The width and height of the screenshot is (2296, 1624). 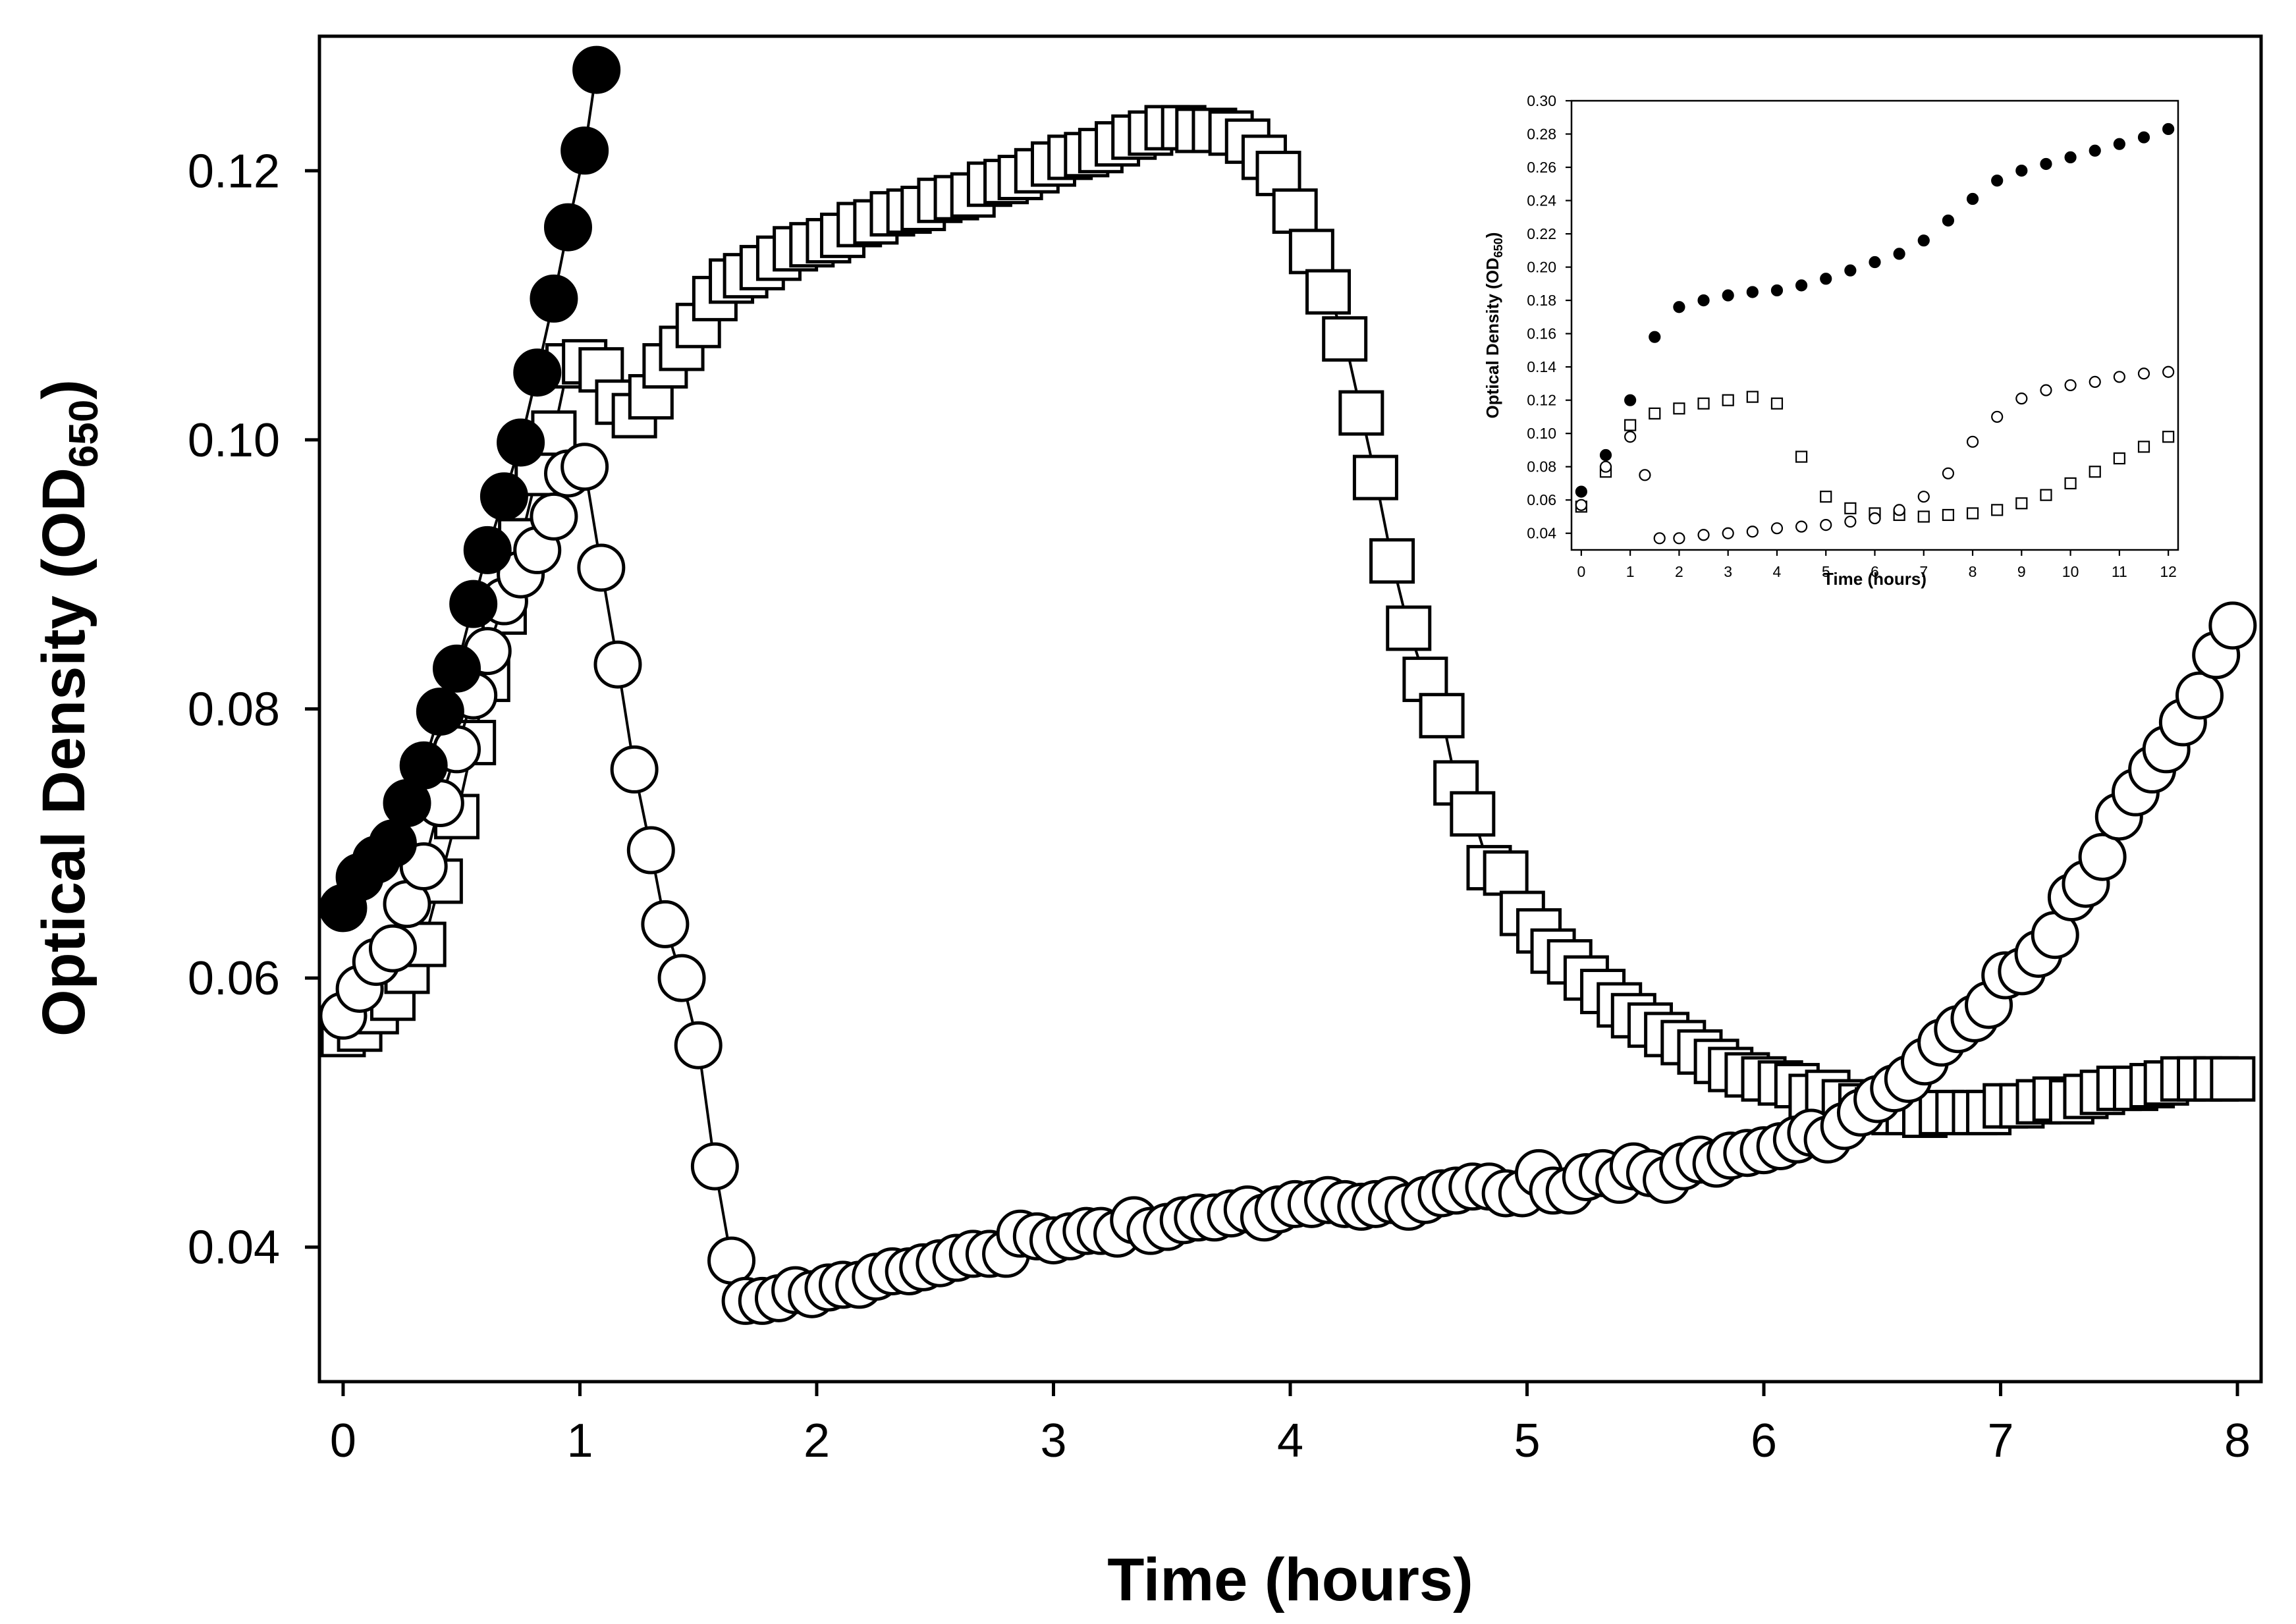 I want to click on inset-y-tick-label: 0.18, so click(x=1541, y=300).